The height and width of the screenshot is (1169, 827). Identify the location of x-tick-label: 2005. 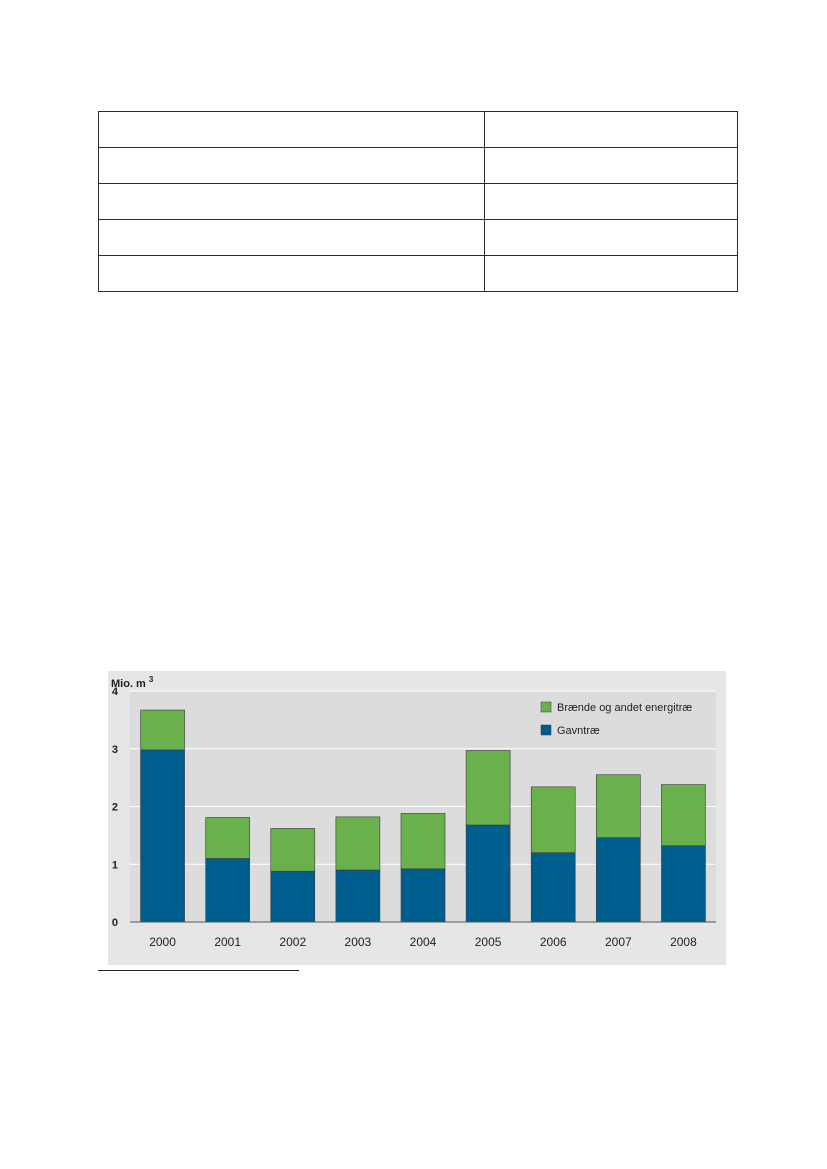
(488, 942).